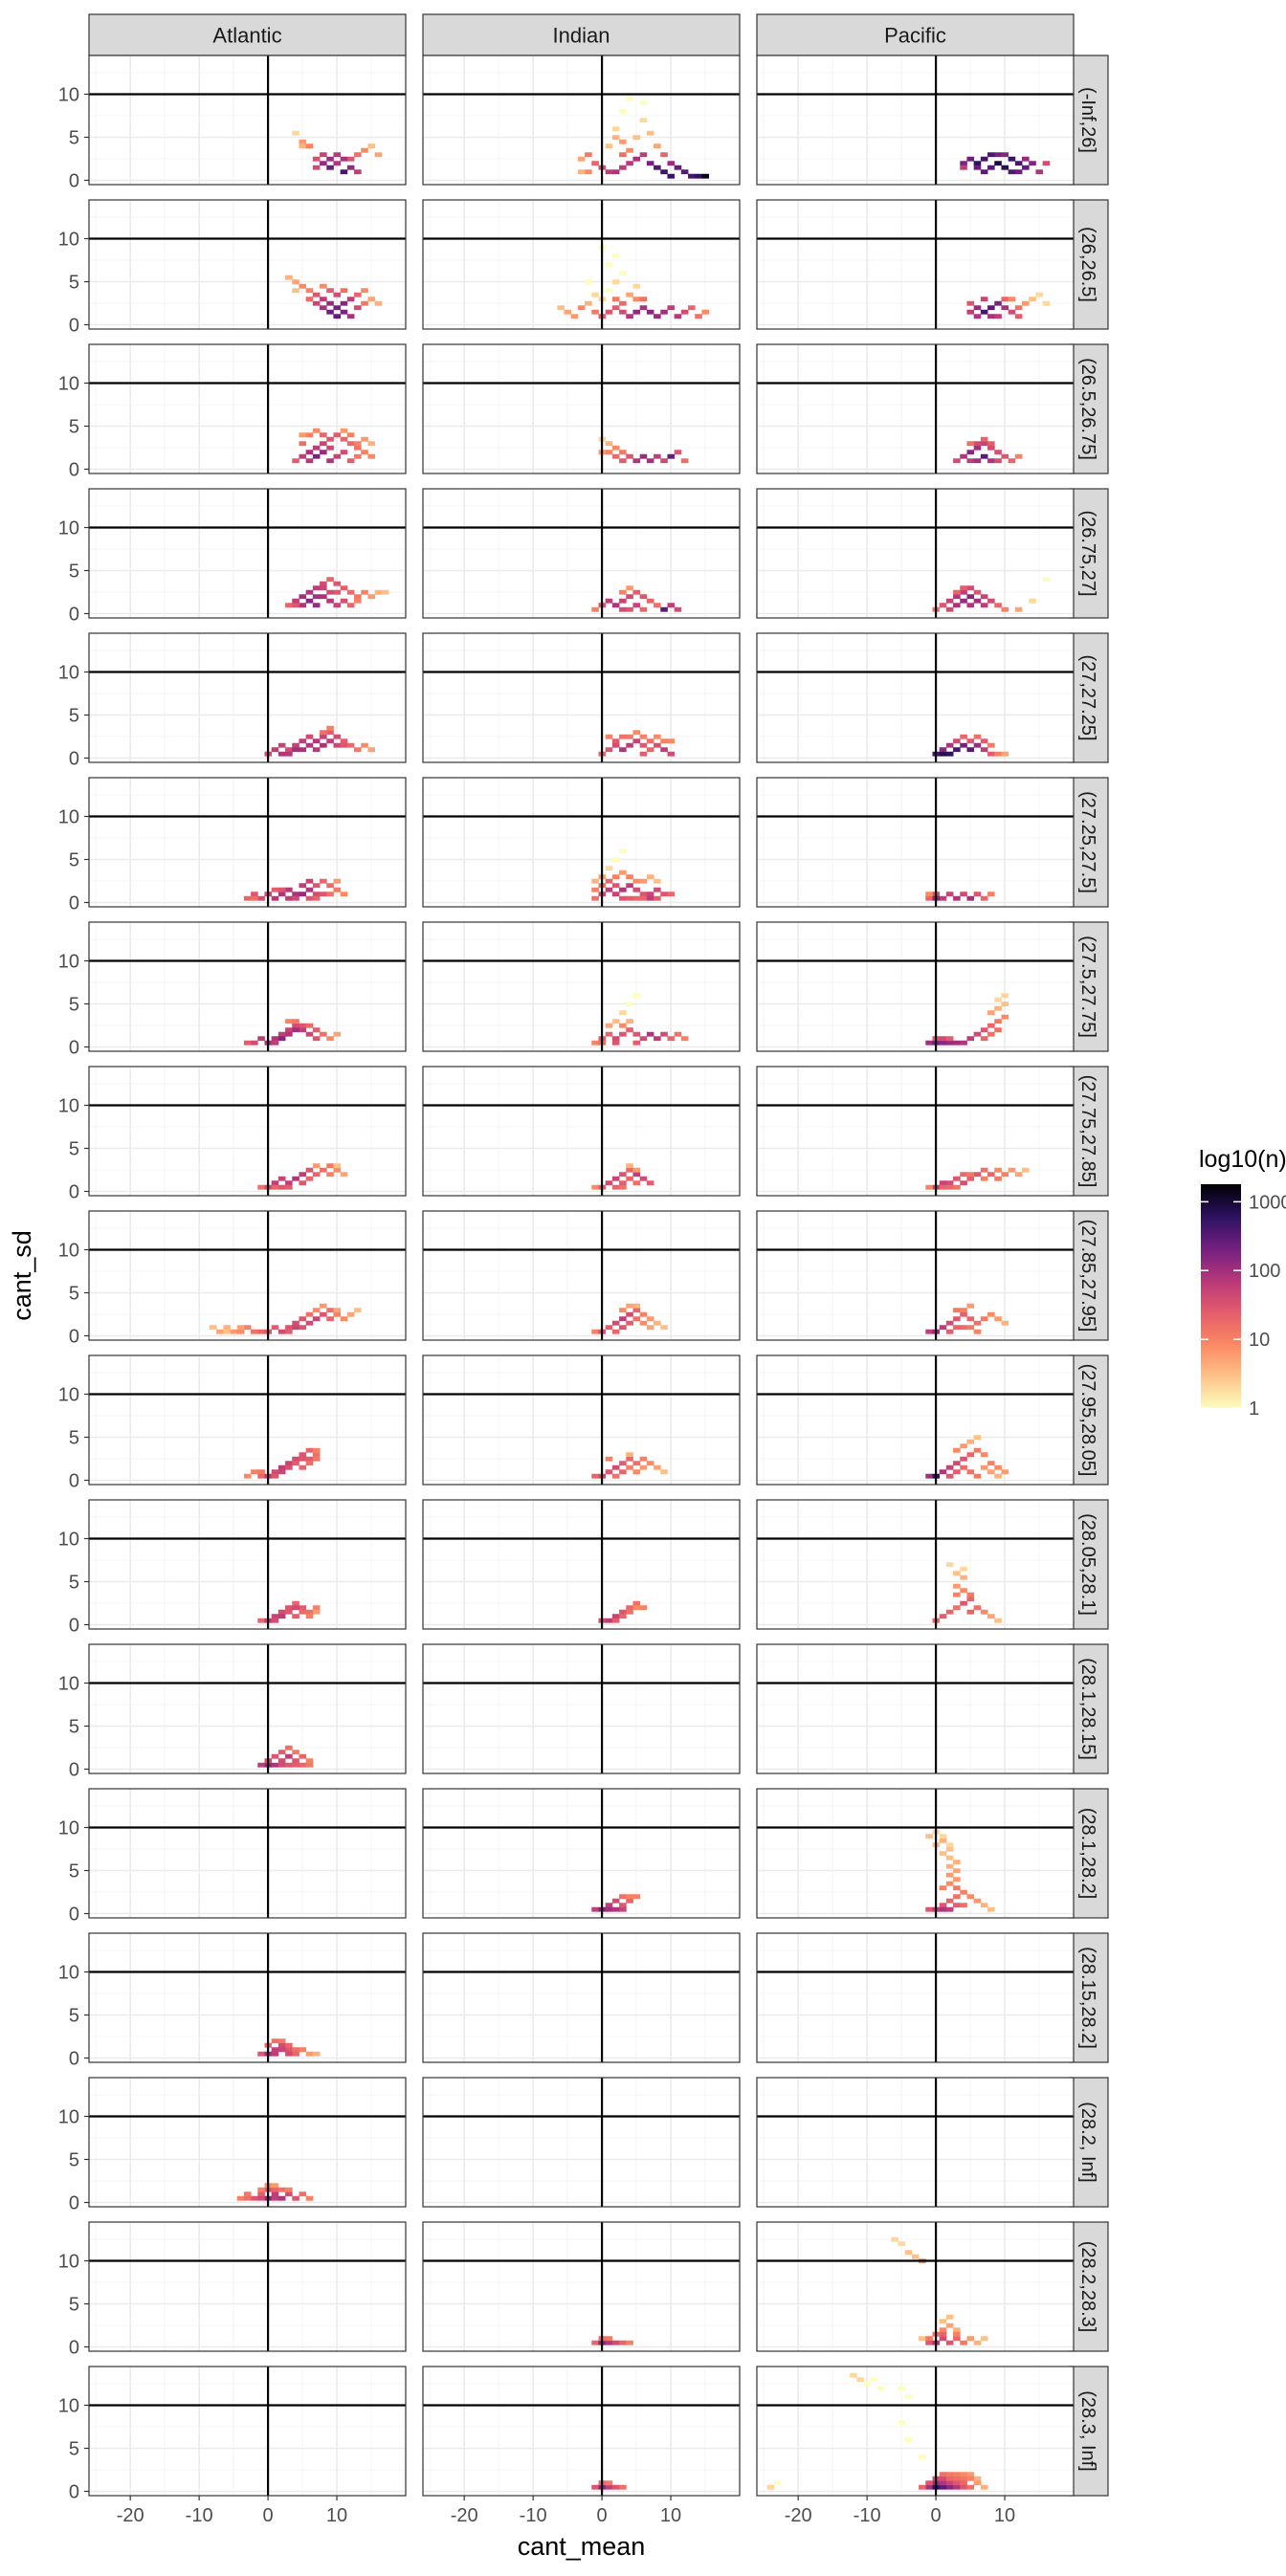 The image size is (1286, 2576). I want to click on column-strip: Pacific, so click(915, 34).